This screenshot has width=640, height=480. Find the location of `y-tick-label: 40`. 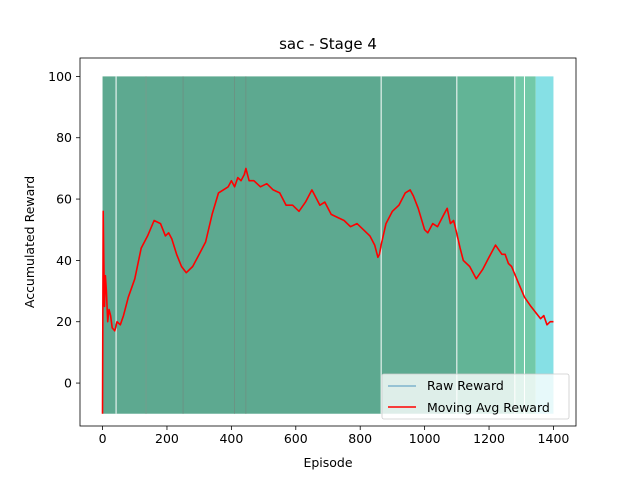

y-tick-label: 40 is located at coordinates (64, 260).